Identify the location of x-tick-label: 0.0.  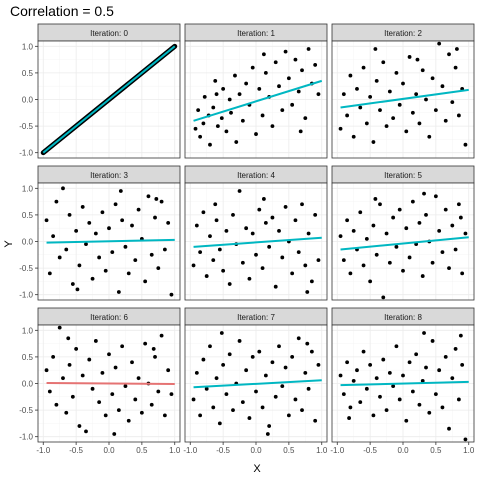
(403, 450).